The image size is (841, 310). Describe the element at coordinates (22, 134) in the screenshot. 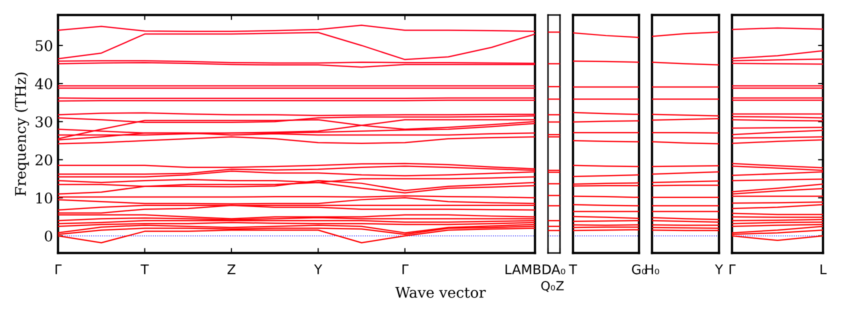

I see `y-axis-title: Frequency (THz)` at that location.